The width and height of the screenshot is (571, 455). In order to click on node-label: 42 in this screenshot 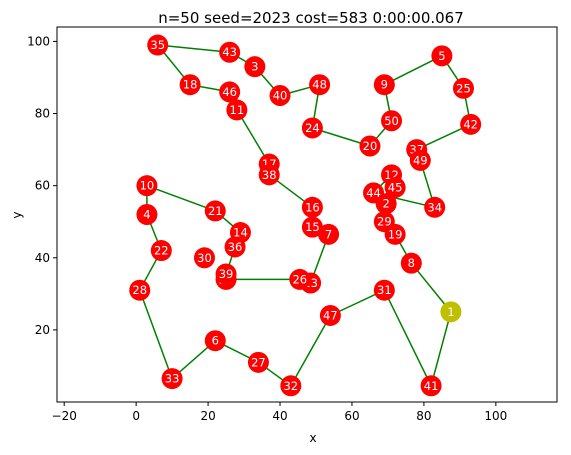, I will do `click(470, 124)`.